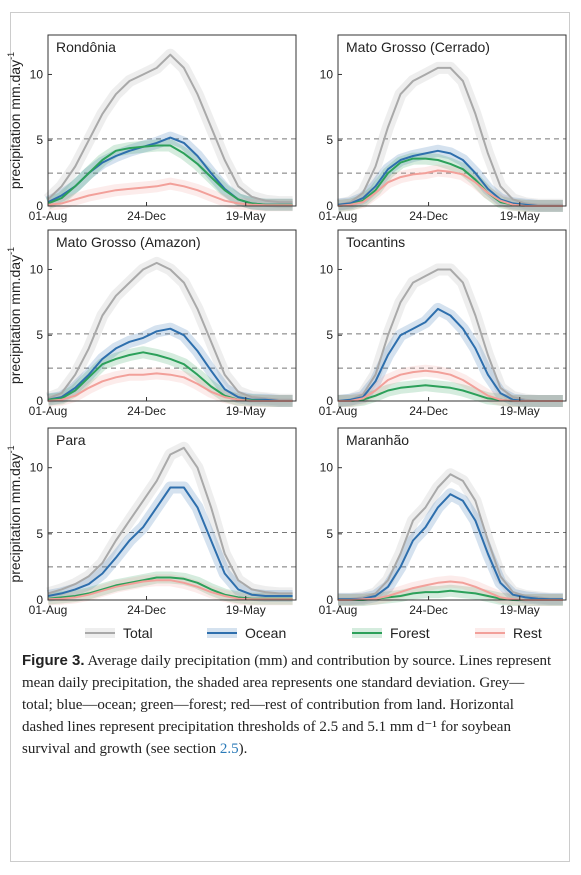  What do you see at coordinates (138, 633) in the screenshot?
I see `legend-label: Total` at bounding box center [138, 633].